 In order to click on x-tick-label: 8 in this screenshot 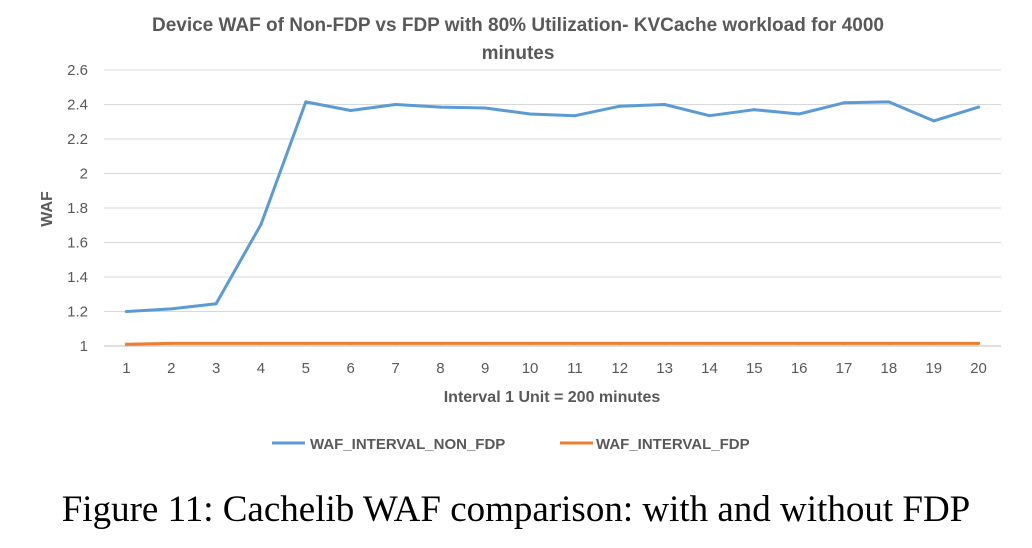, I will do `click(440, 368)`.